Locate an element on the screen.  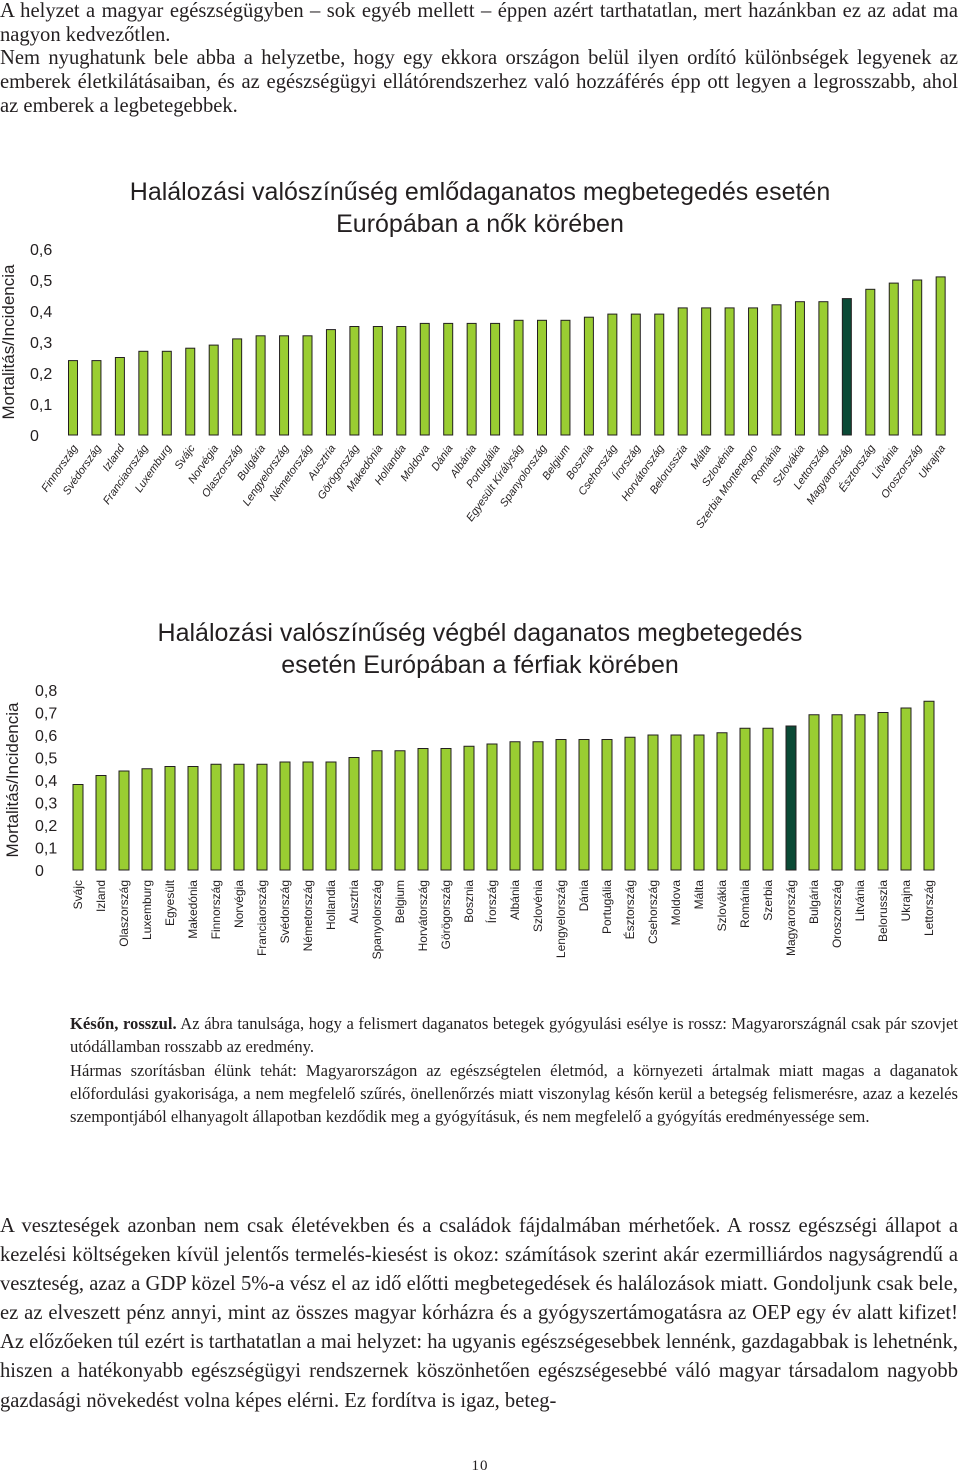
category-label-dania: Dánia is located at coordinates (584, 896).